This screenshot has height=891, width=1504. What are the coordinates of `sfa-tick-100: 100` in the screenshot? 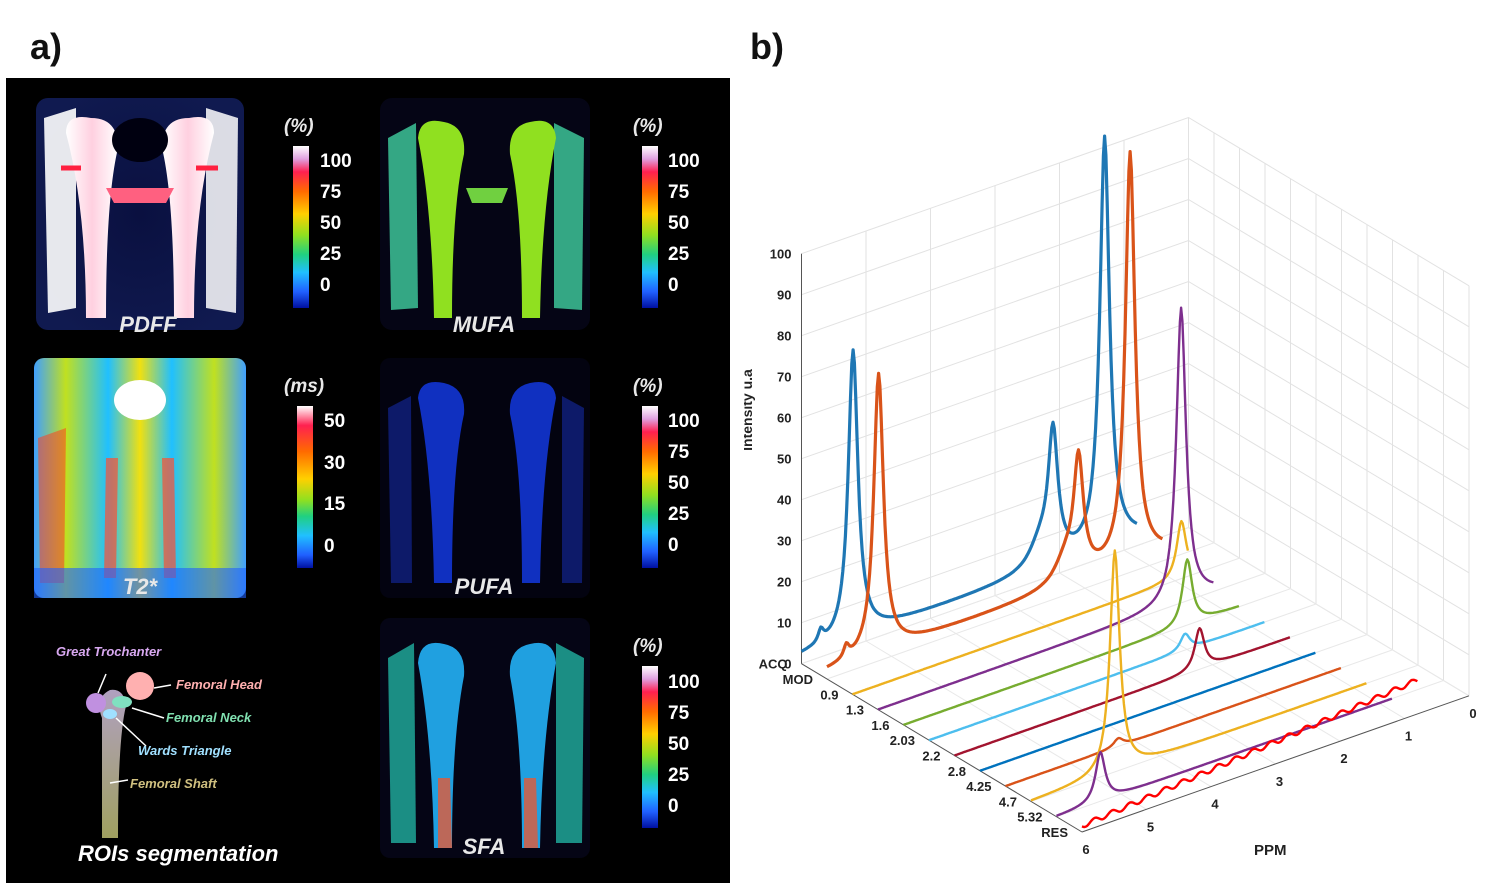 It's located at (684, 682).